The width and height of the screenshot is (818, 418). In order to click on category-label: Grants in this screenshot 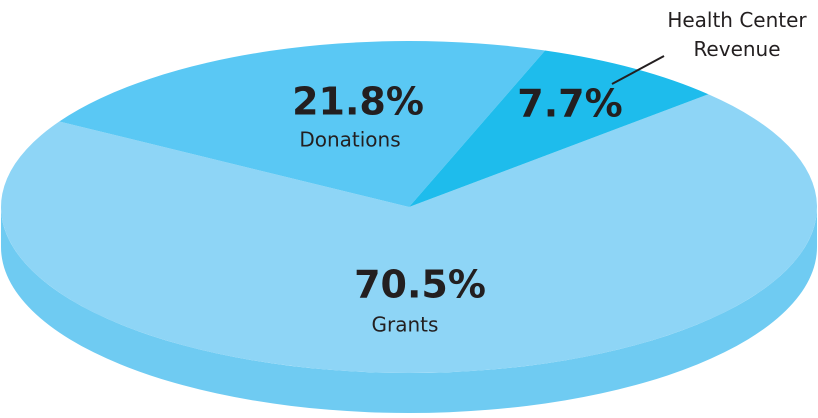, I will do `click(405, 325)`.